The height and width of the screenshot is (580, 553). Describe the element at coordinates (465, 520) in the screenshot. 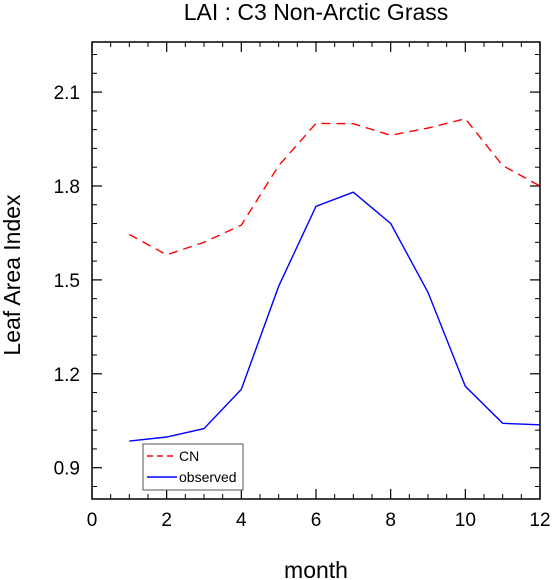

I see `x-tick-label: 10` at that location.